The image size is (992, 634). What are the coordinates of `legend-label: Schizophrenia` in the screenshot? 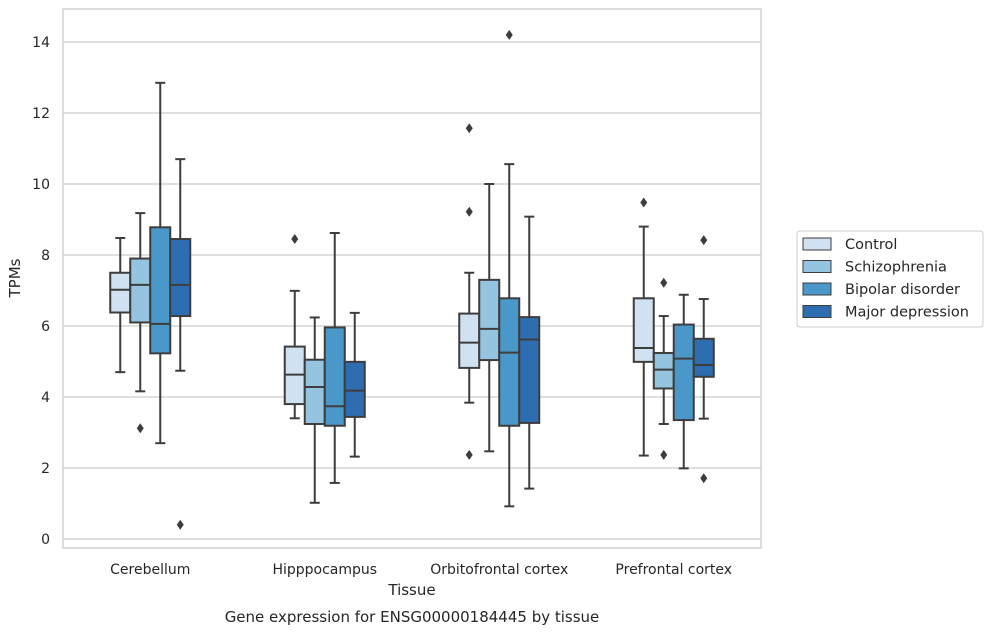 It's located at (896, 268).